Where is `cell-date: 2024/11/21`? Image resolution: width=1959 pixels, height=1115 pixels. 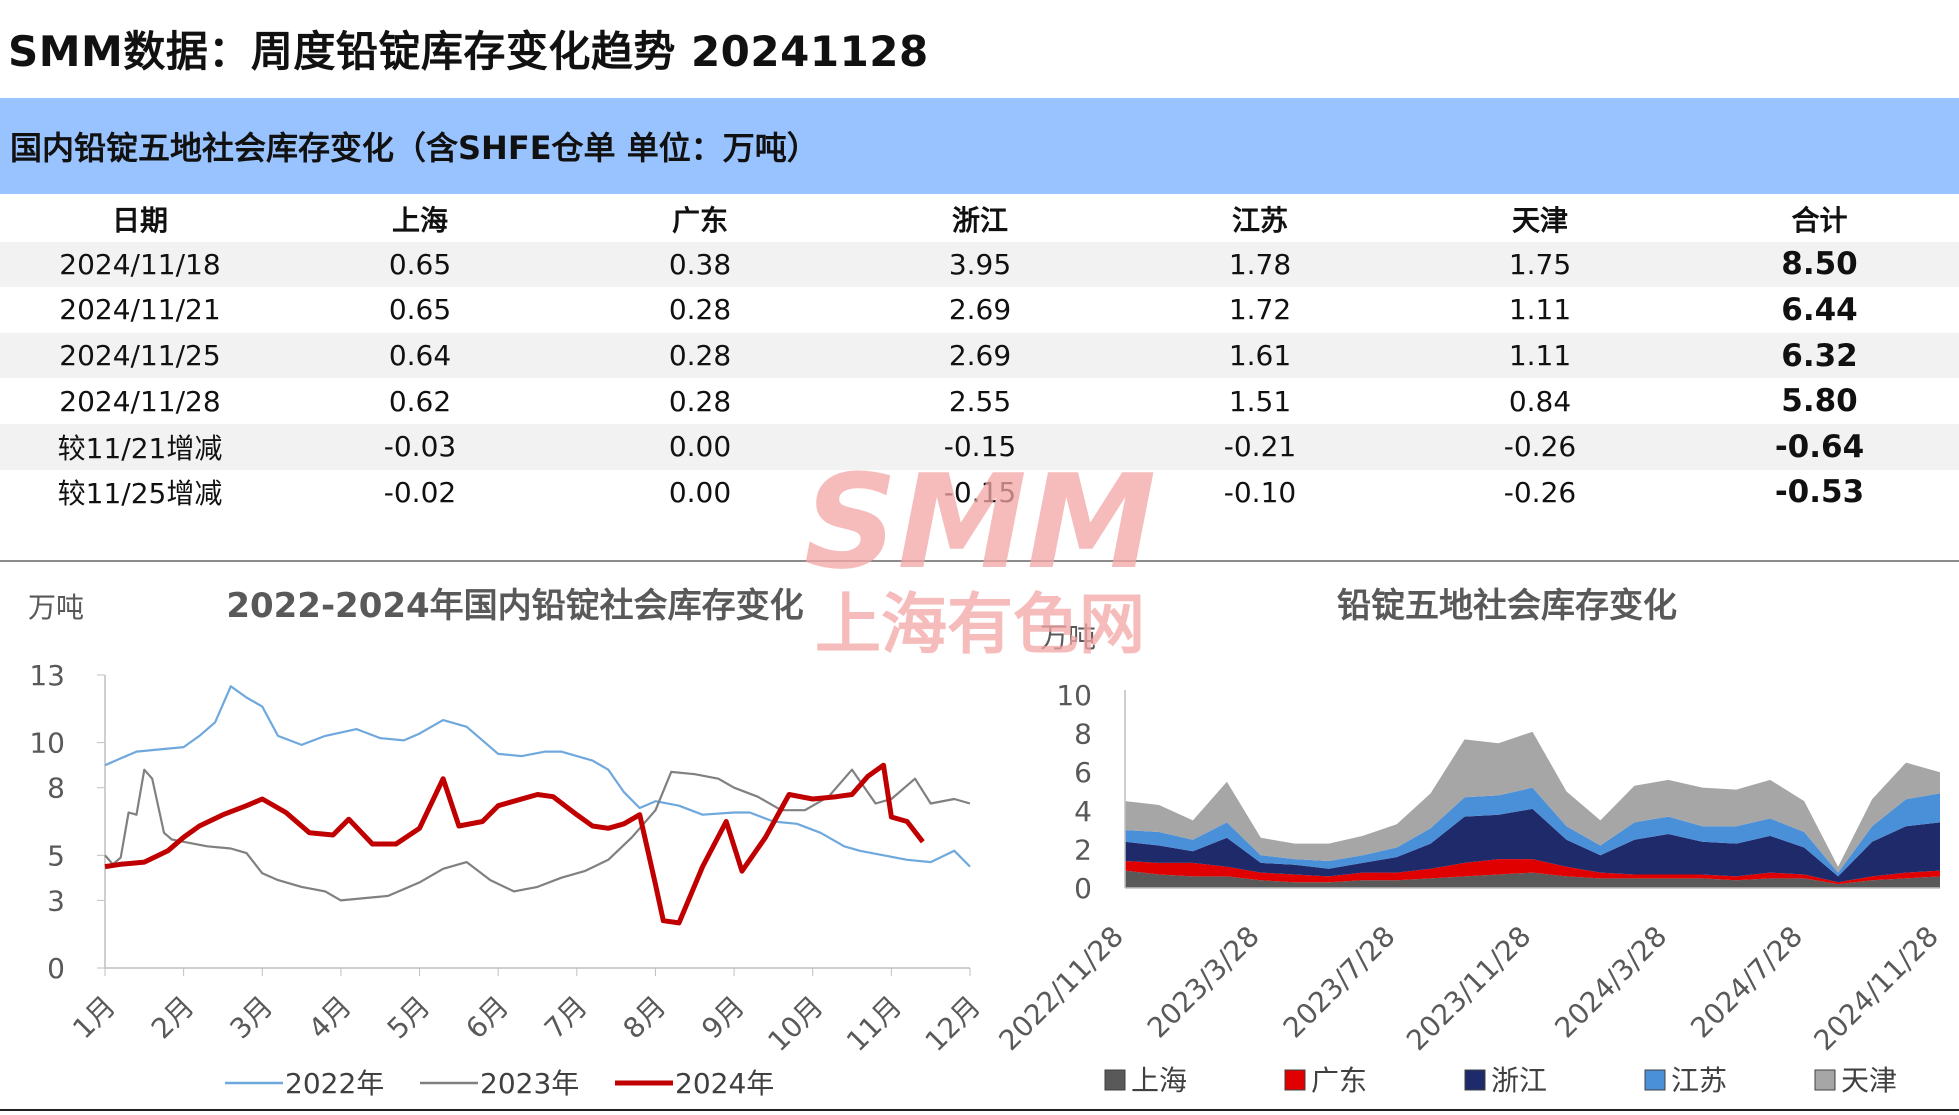 cell-date: 2024/11/21 is located at coordinates (140, 310).